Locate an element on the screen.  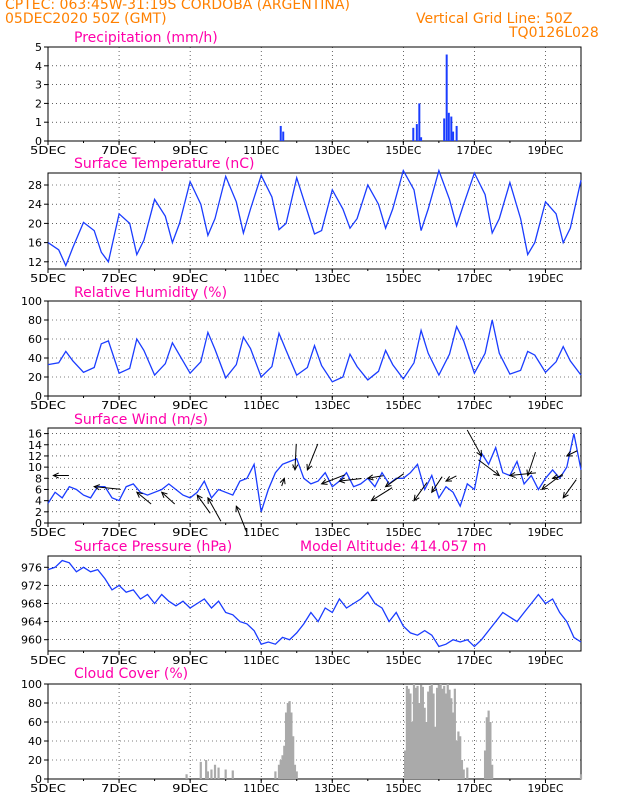
cloud-frame is located at coordinates (314, 731).